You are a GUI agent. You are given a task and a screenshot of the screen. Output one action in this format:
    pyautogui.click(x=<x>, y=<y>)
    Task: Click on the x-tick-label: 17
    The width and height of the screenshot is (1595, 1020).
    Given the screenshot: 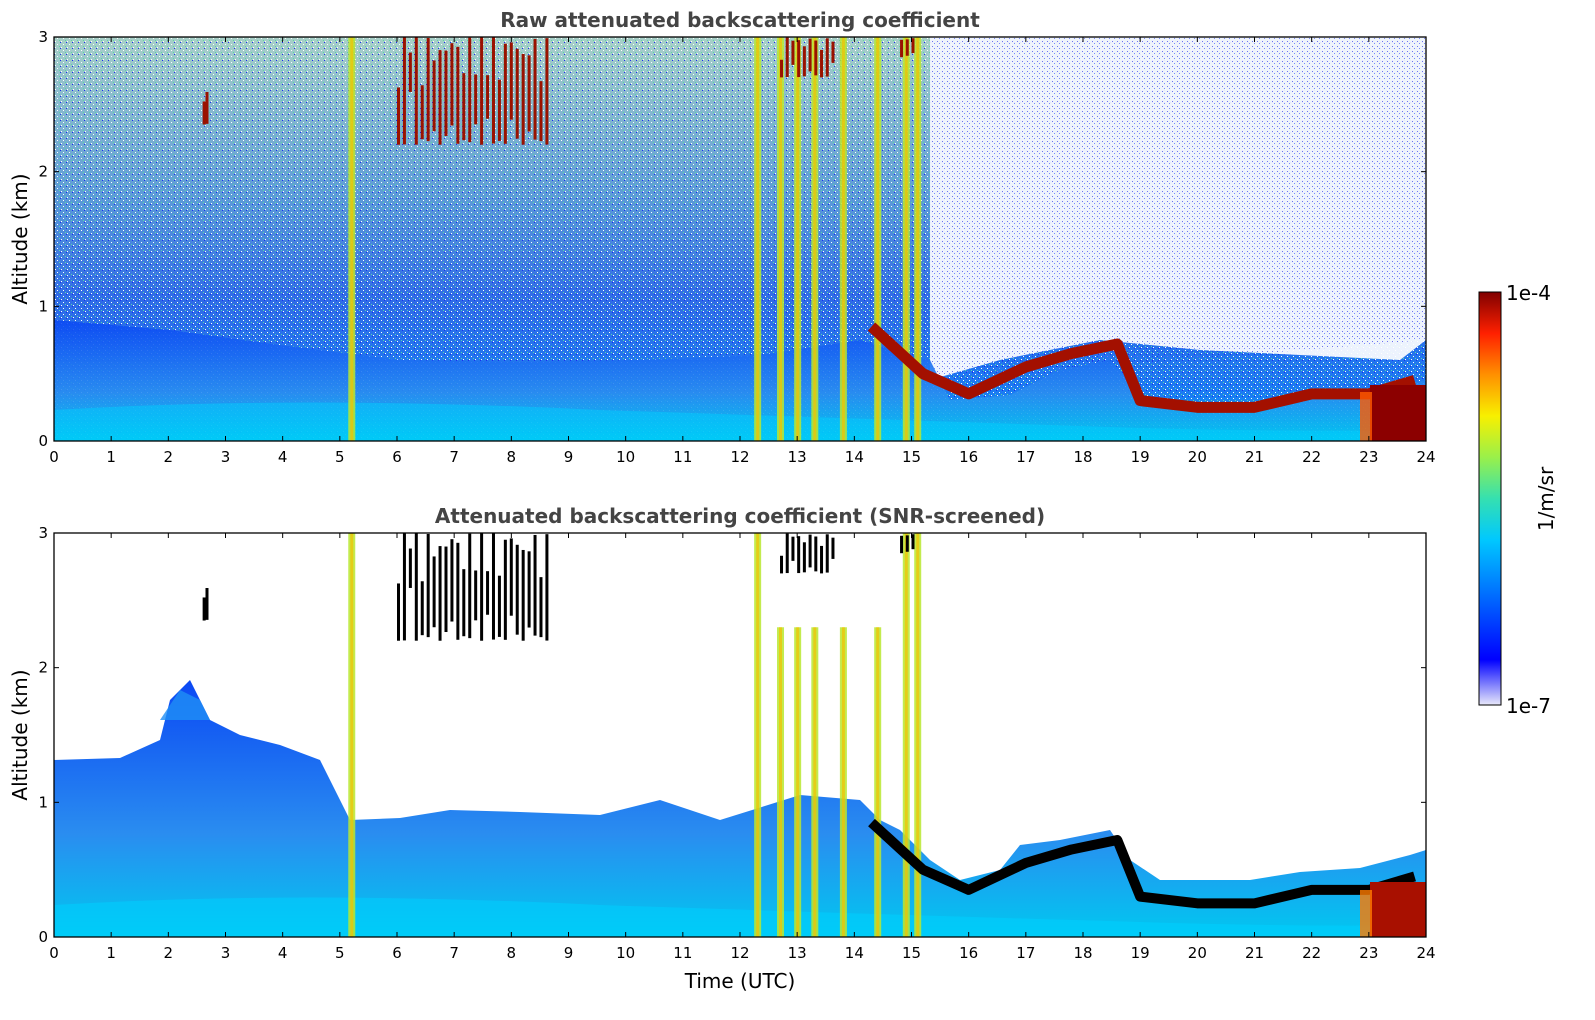 What is the action you would take?
    pyautogui.click(x=1025, y=953)
    